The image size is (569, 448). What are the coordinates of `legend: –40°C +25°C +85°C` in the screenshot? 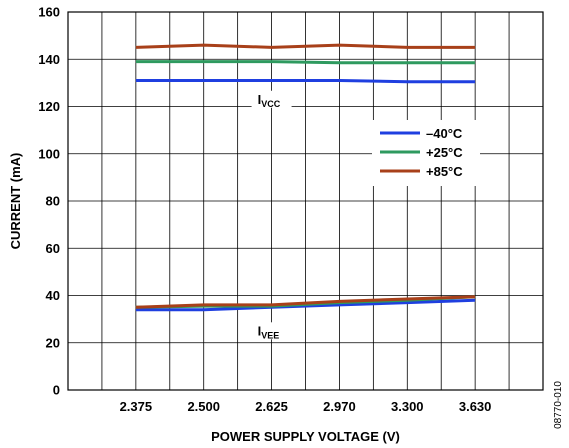 It's located at (426, 153).